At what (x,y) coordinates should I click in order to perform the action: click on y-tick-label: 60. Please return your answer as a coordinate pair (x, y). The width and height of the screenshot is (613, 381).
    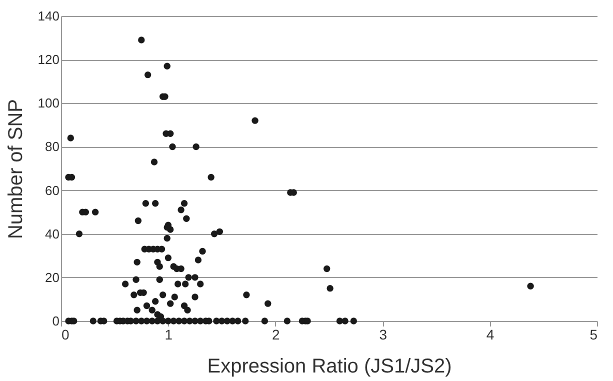
    Looking at the image, I should click on (52, 190).